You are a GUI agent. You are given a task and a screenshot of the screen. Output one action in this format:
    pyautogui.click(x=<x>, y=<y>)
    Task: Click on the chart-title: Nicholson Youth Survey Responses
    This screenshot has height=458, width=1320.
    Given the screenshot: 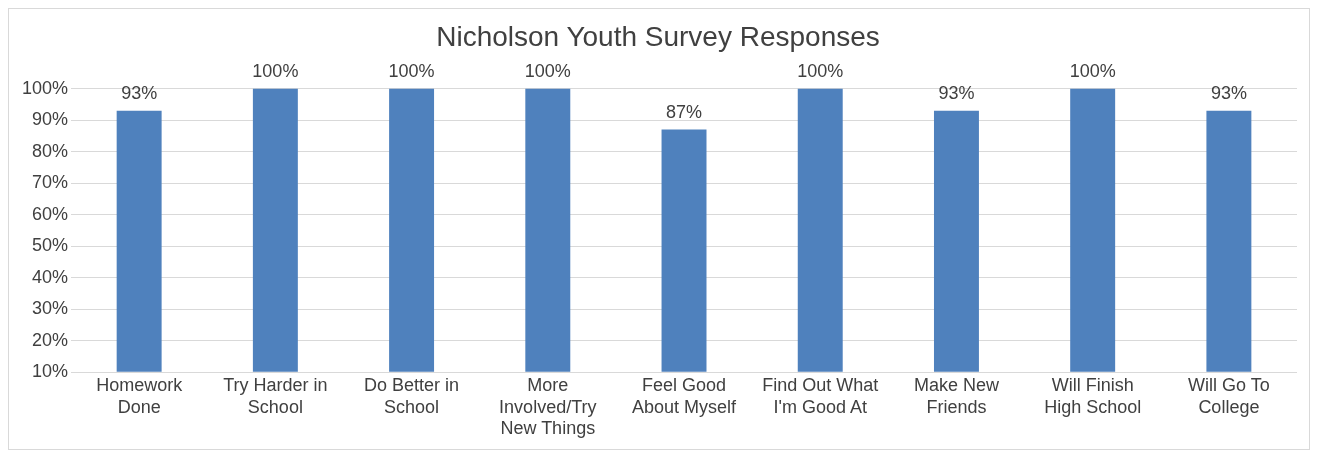 What is the action you would take?
    pyautogui.click(x=658, y=36)
    